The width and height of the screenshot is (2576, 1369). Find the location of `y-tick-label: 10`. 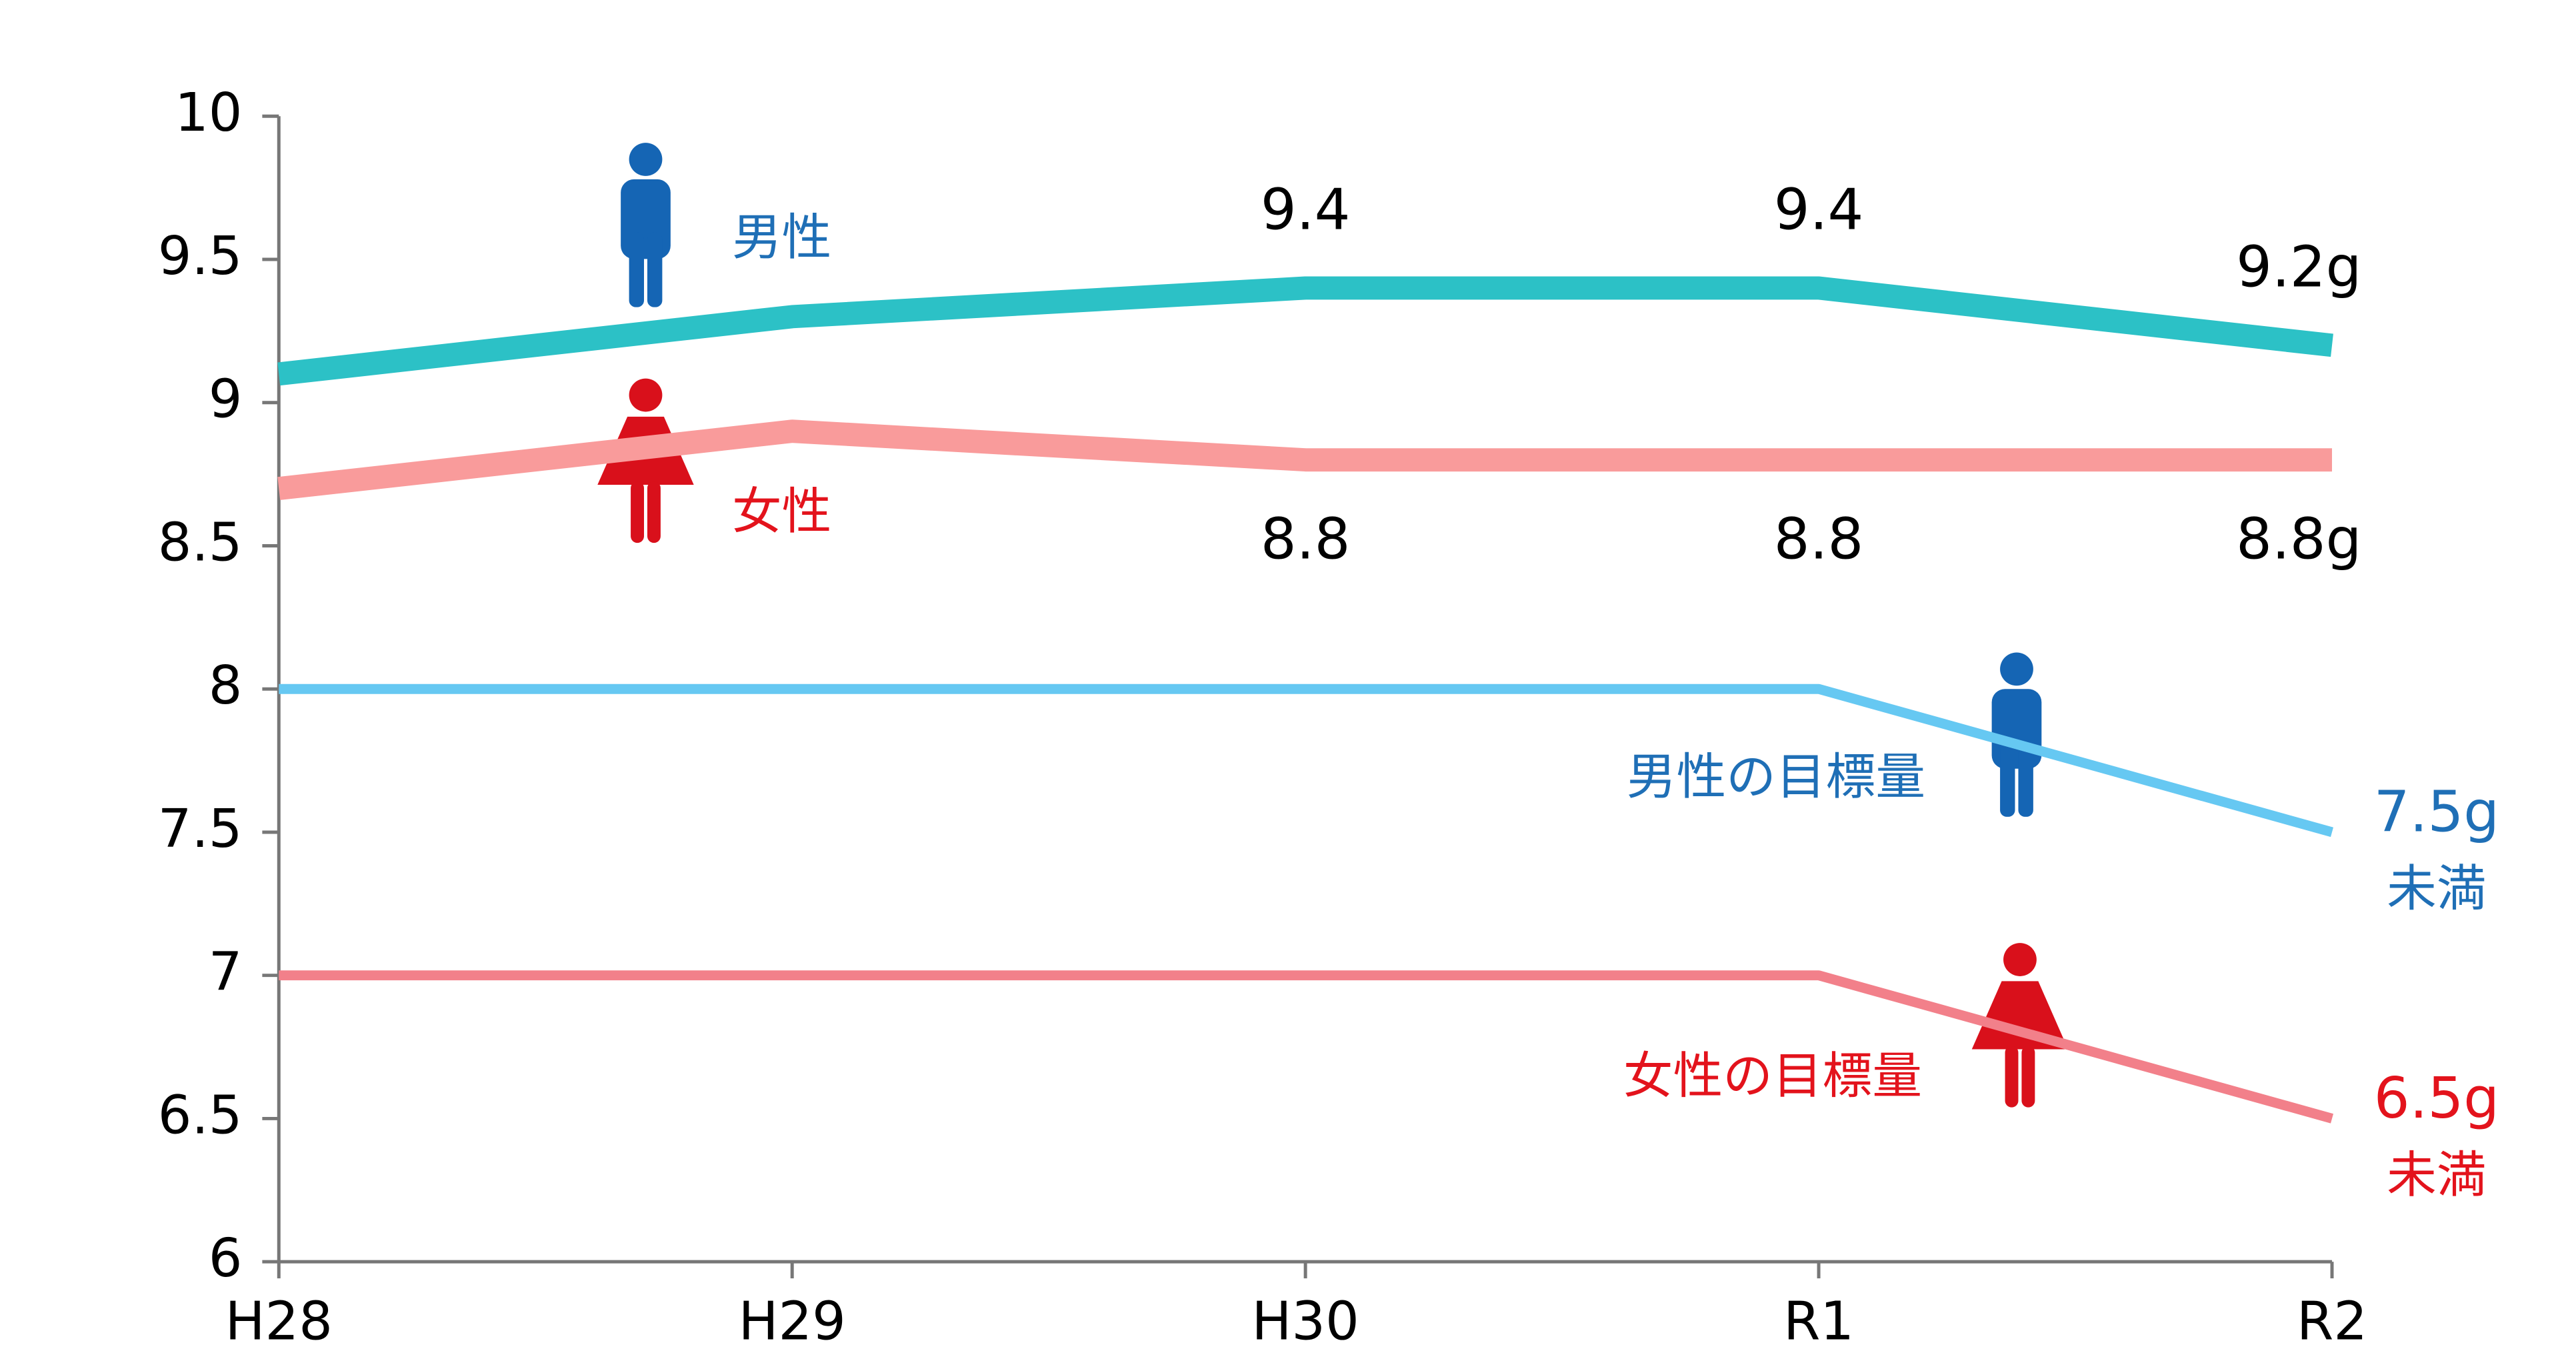

y-tick-label: 10 is located at coordinates (208, 112).